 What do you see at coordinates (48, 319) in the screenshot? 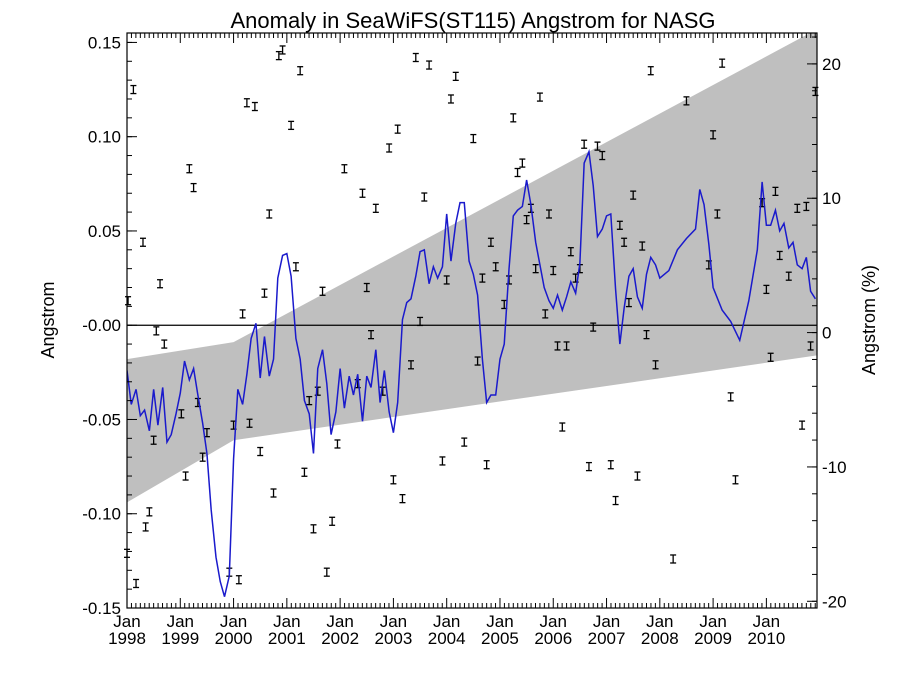
I see `y-axis-label-left: Angstrom` at bounding box center [48, 319].